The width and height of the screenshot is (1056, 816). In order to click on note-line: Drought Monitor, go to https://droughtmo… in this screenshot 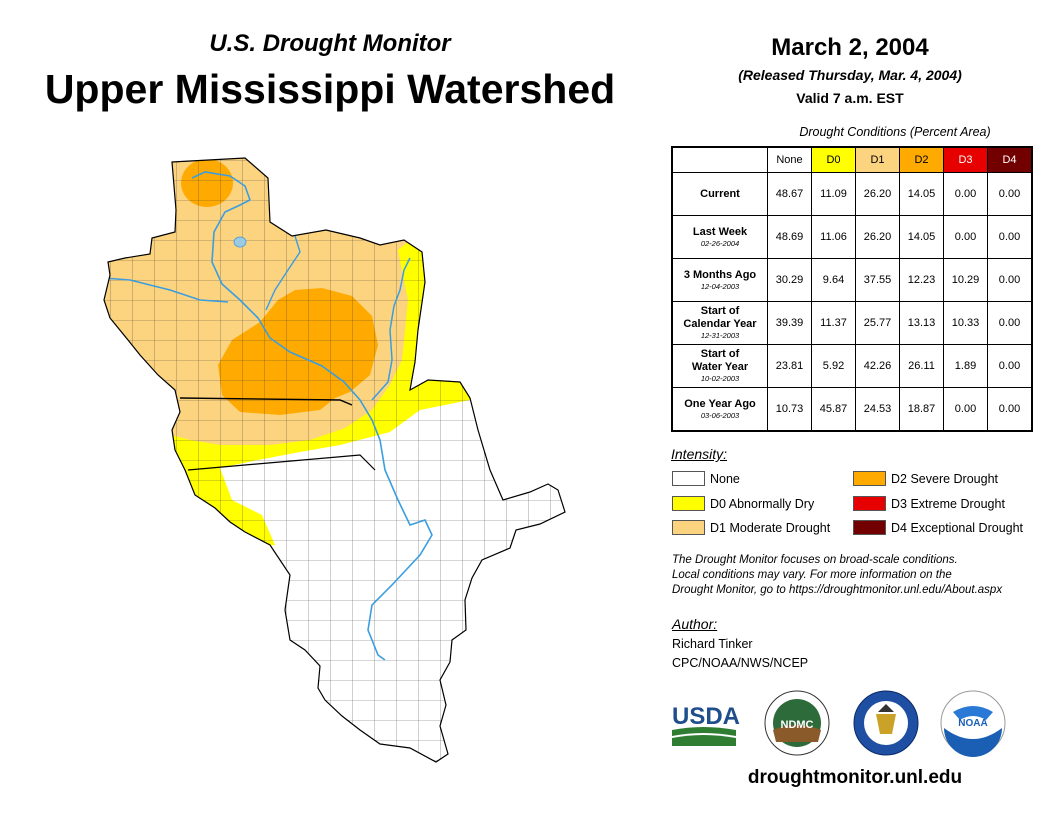, I will do `click(837, 590)`.